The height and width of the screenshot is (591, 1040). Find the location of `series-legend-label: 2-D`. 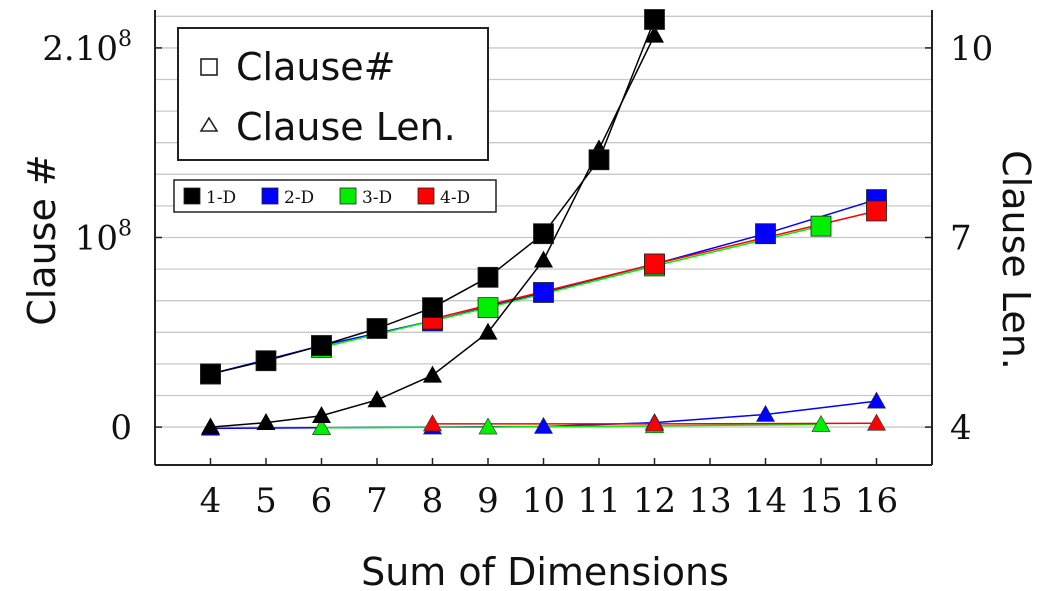

series-legend-label: 2-D is located at coordinates (299, 198).